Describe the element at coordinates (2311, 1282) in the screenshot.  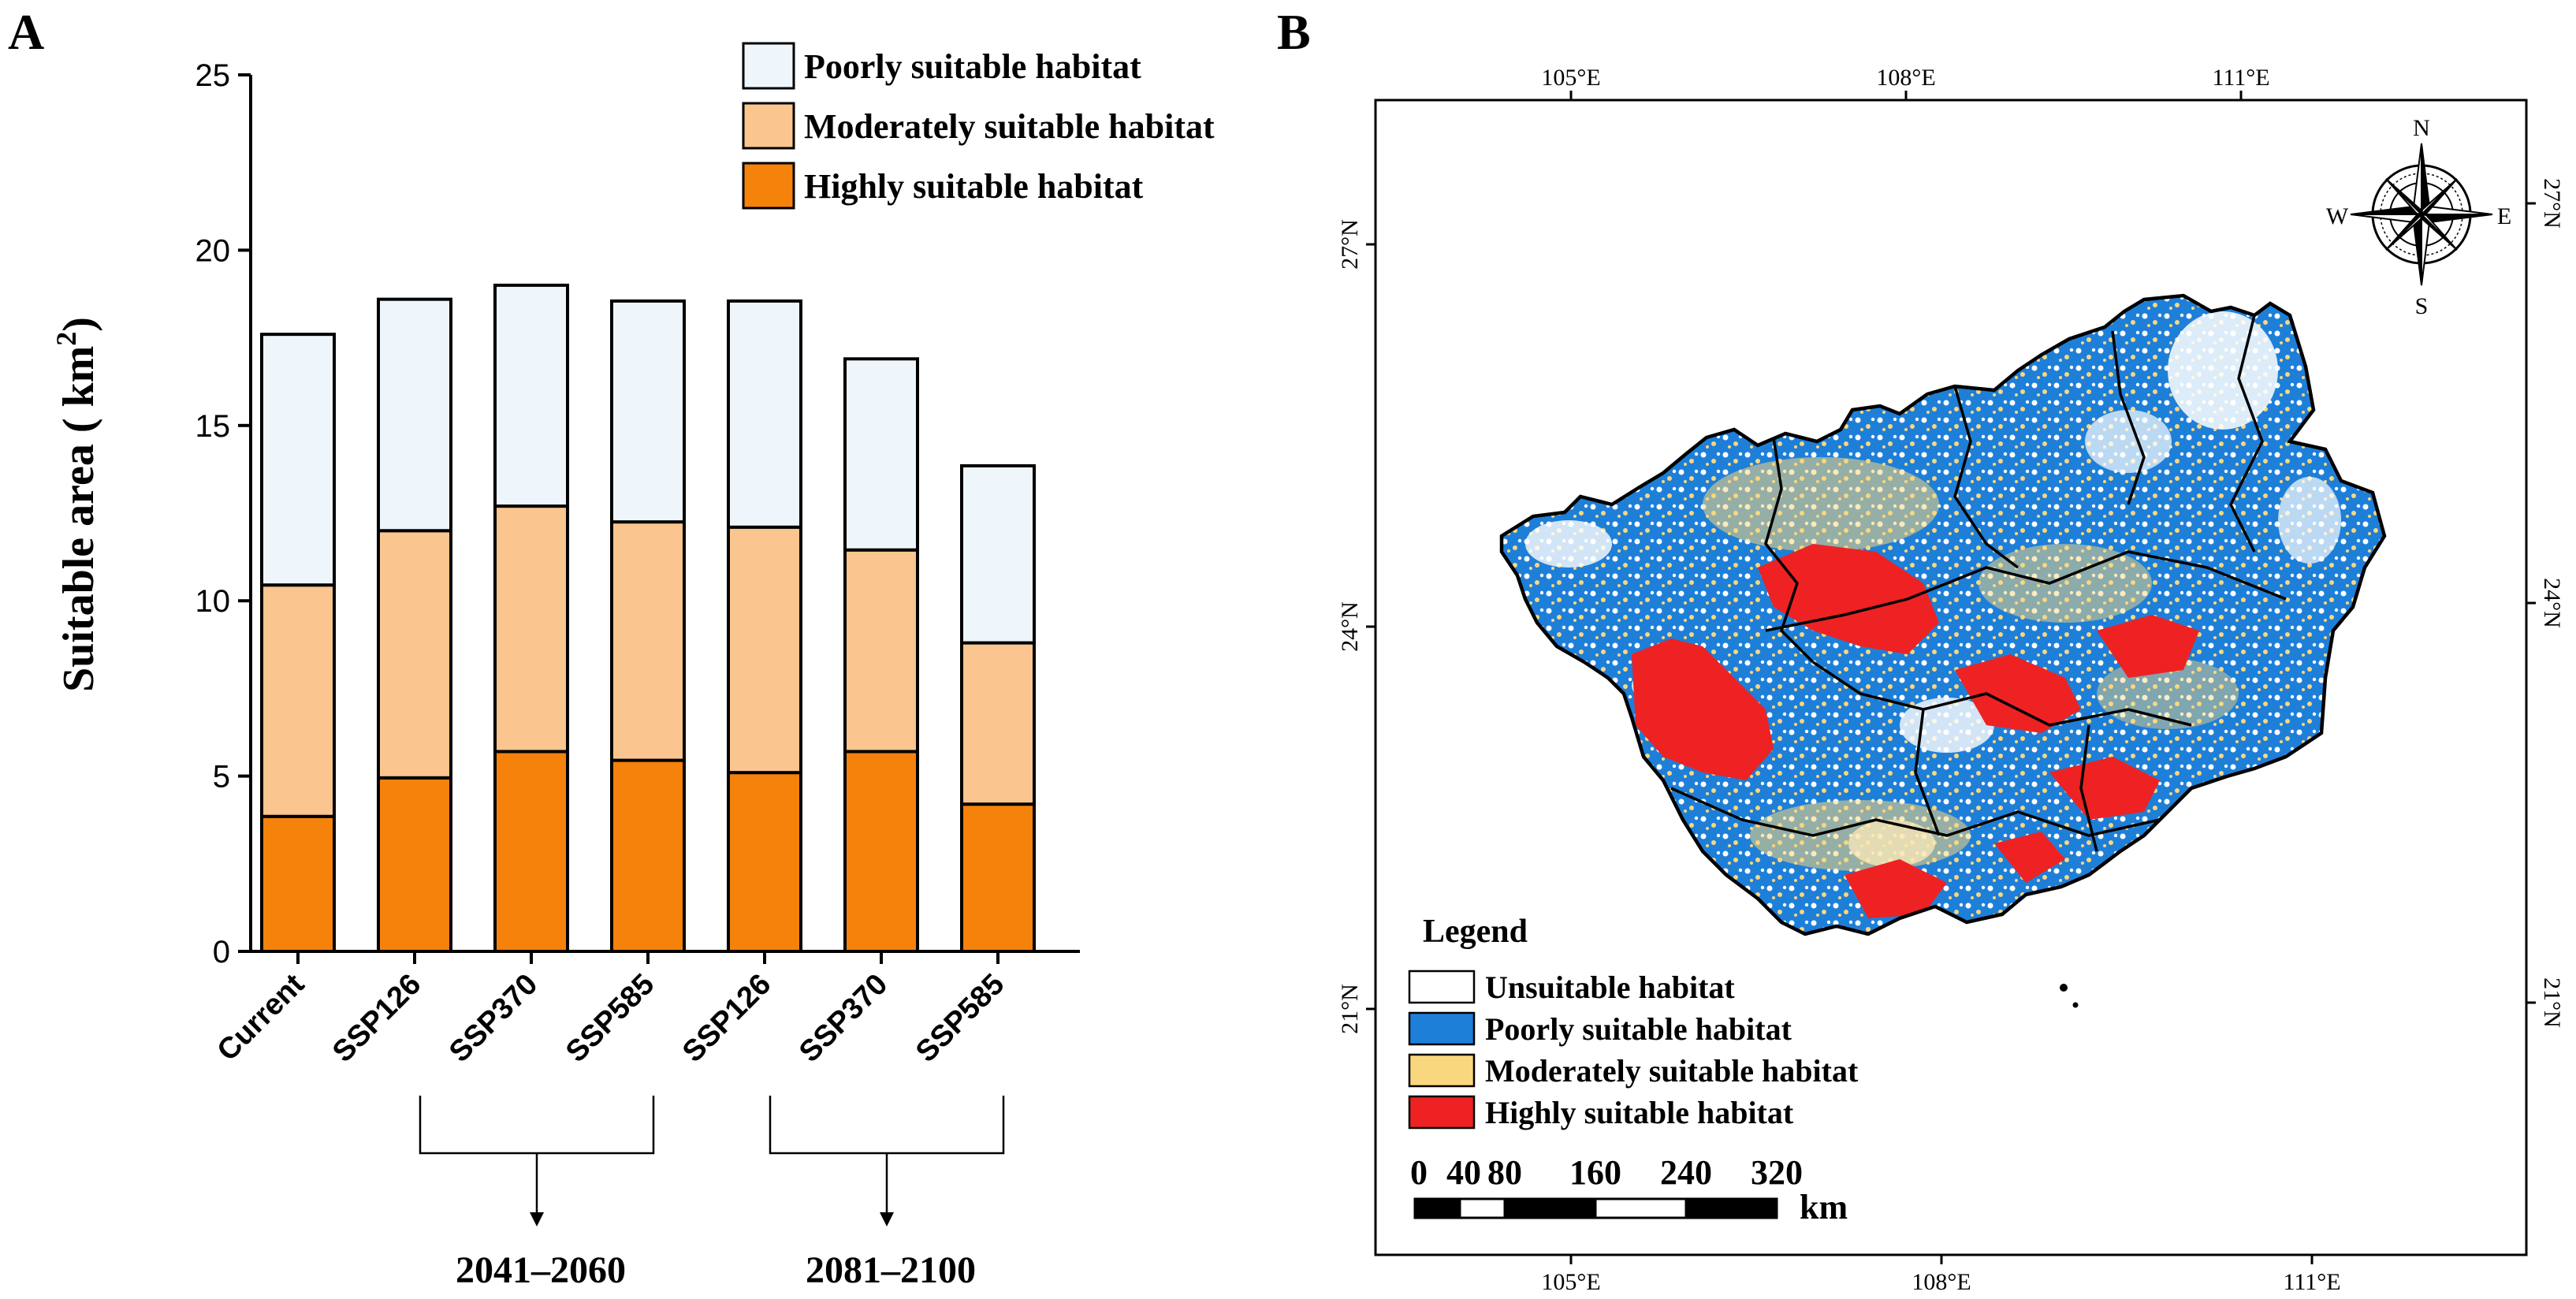
I see `bottom-lon-label: 111°E` at that location.